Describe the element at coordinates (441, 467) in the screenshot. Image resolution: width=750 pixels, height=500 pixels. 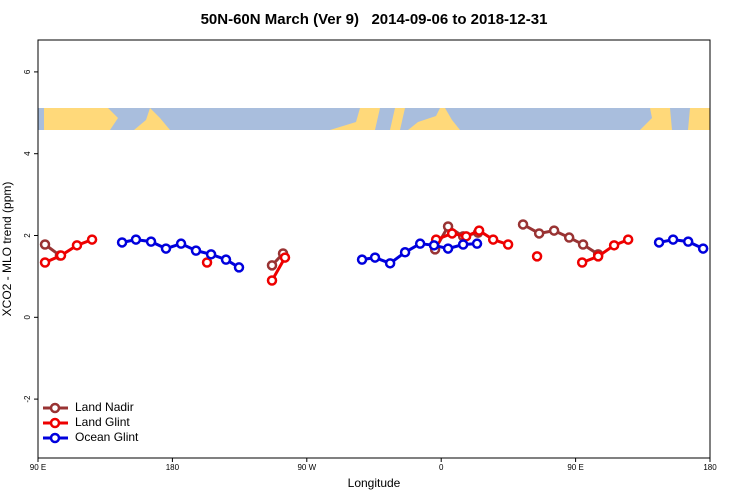
I see `x-tick-label: 0` at that location.